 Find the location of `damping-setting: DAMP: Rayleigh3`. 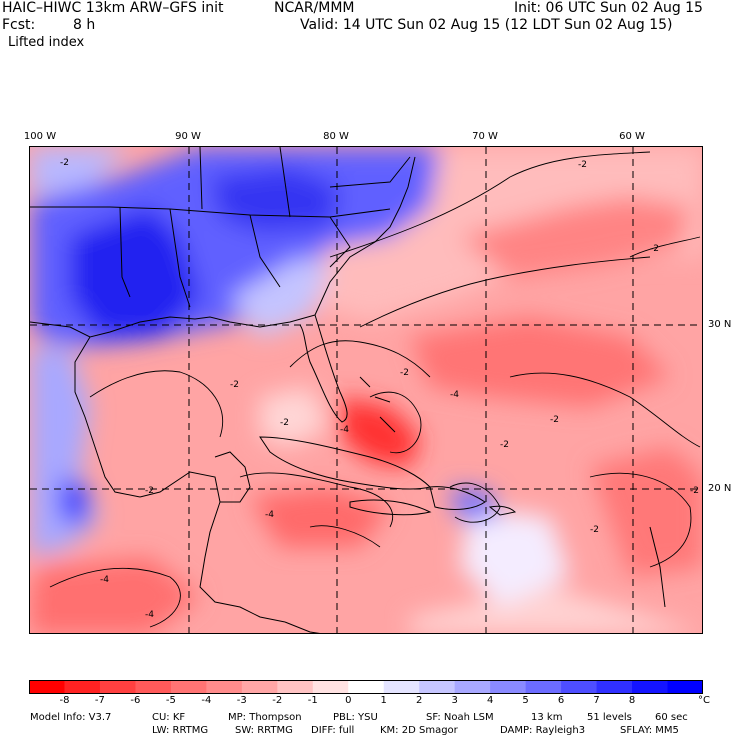

damping-setting: DAMP: Rayleigh3 is located at coordinates (543, 730).